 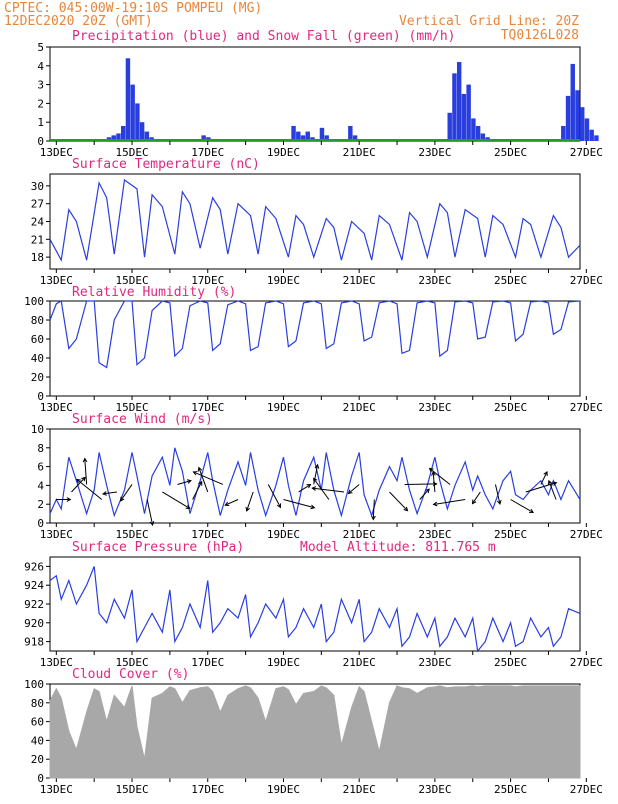 I want to click on precip-xtick-label: 13DEC, so click(x=56, y=152).